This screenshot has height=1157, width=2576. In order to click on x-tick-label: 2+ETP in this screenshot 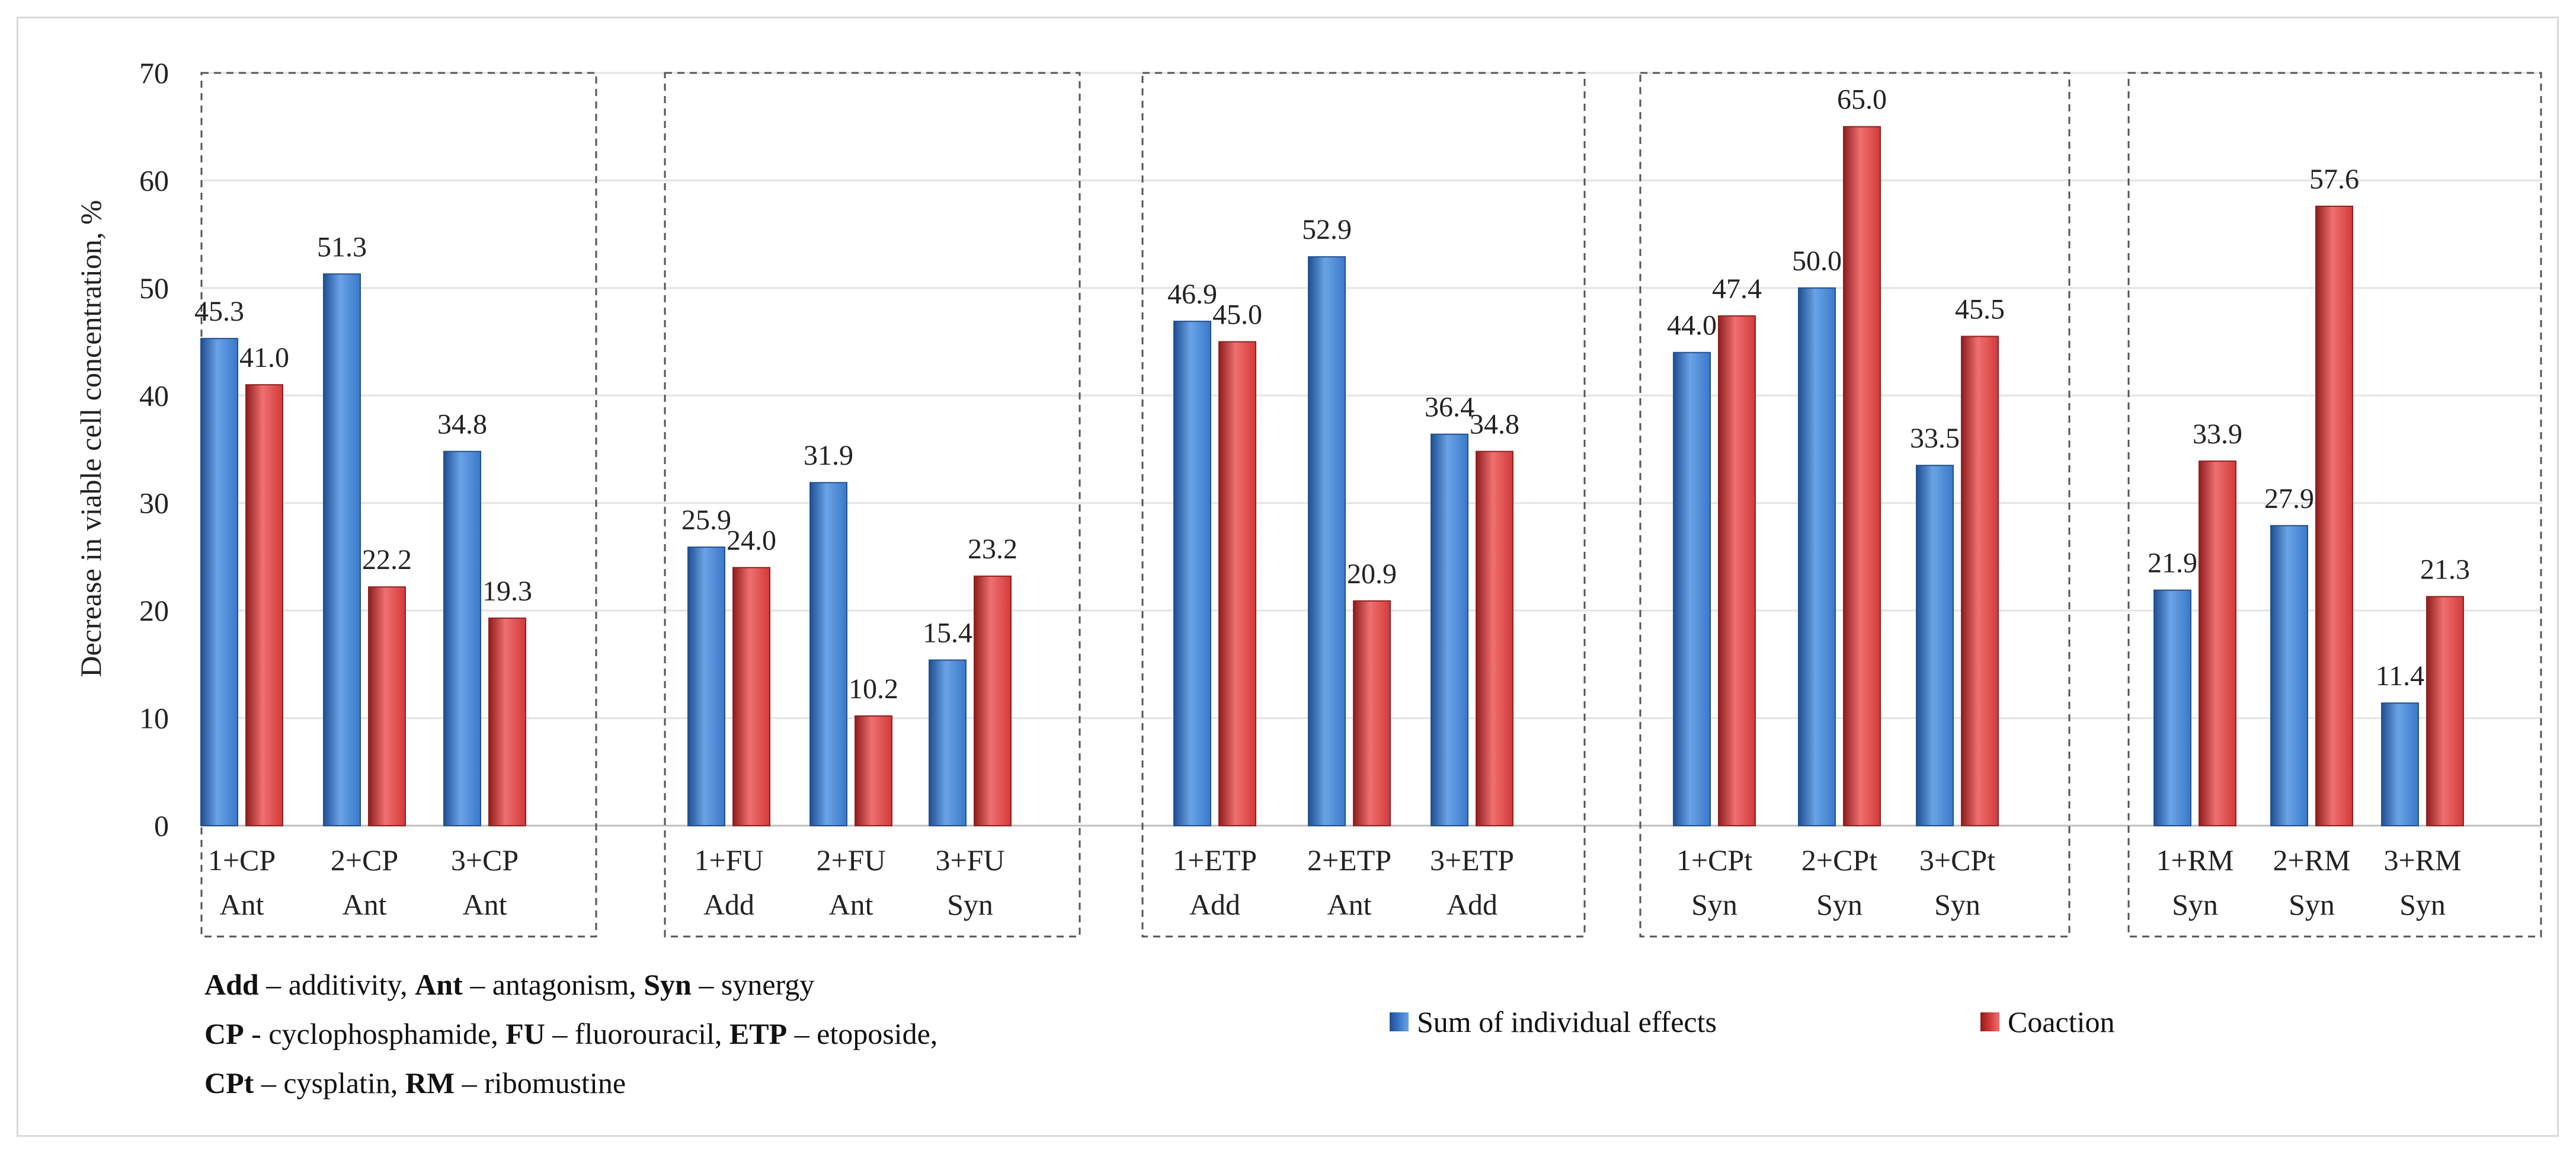, I will do `click(1349, 860)`.